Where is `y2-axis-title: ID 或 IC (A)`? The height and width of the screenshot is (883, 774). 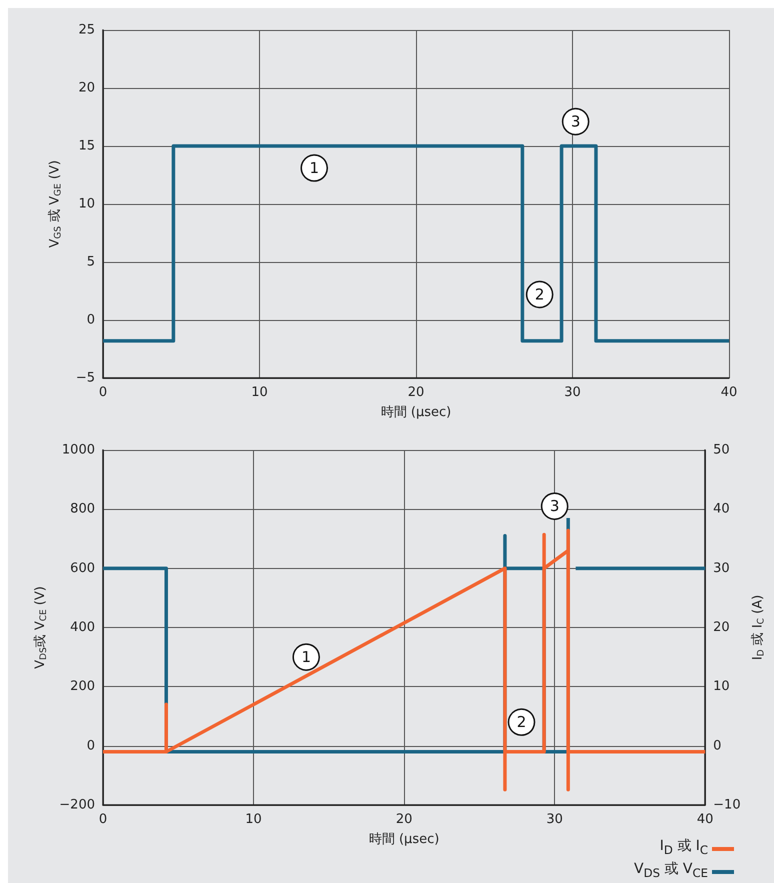
y2-axis-title: ID 或 IC (A) is located at coordinates (758, 627).